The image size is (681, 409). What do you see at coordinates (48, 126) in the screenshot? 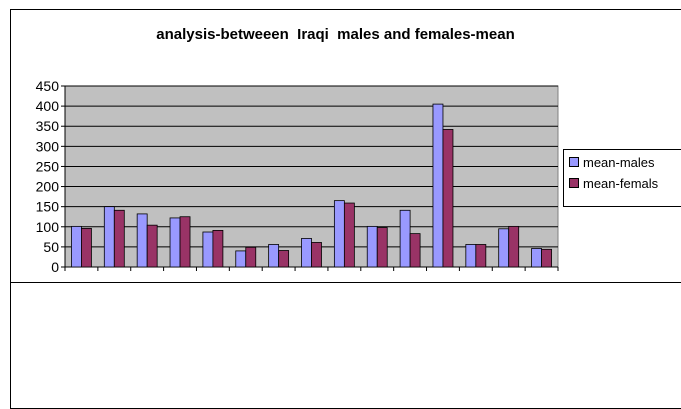
I see `y-tick-label: 350` at bounding box center [48, 126].